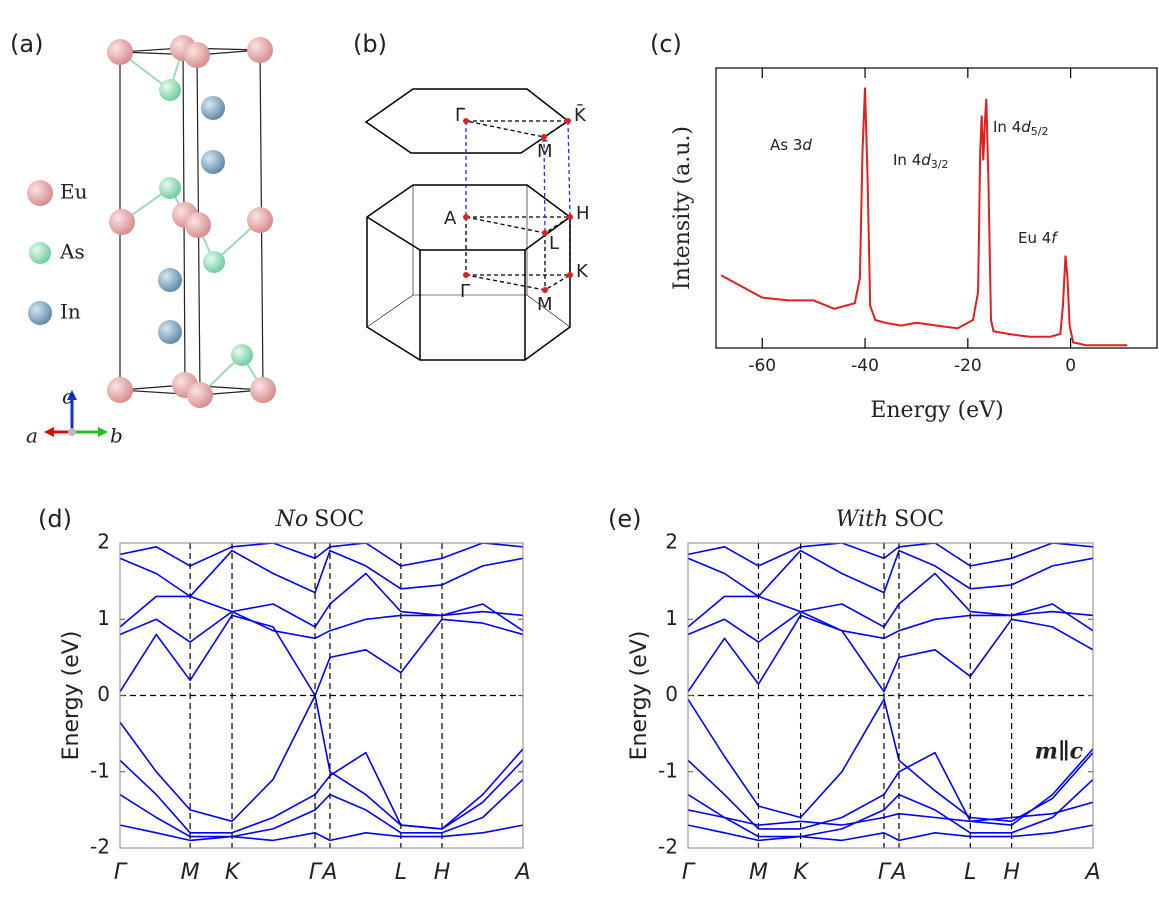 This screenshot has width=1159, height=917. I want to click on brillouin-zone, so click(468, 224).